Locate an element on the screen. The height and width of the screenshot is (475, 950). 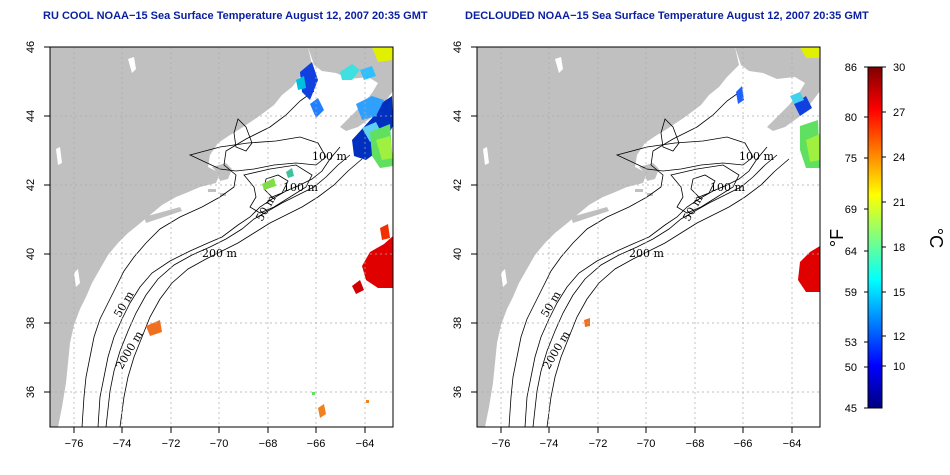
fahrenheit-tick-label: 50 is located at coordinates (851, 368).